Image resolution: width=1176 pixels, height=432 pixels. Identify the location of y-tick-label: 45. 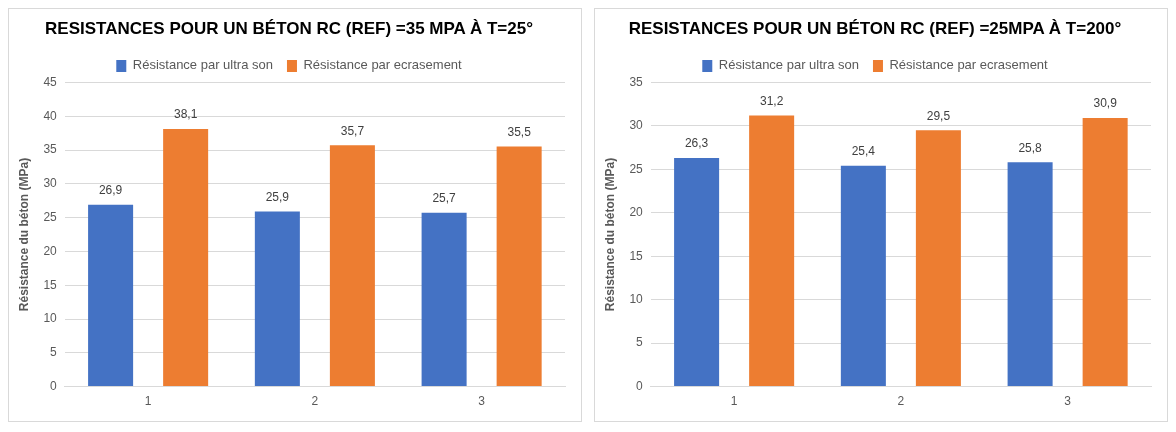
(50, 81).